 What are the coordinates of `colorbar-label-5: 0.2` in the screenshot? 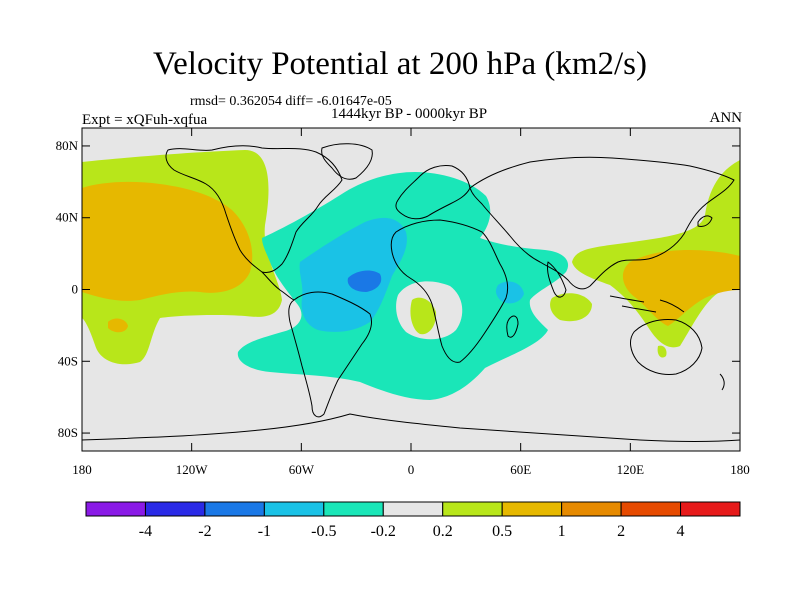 It's located at (443, 531).